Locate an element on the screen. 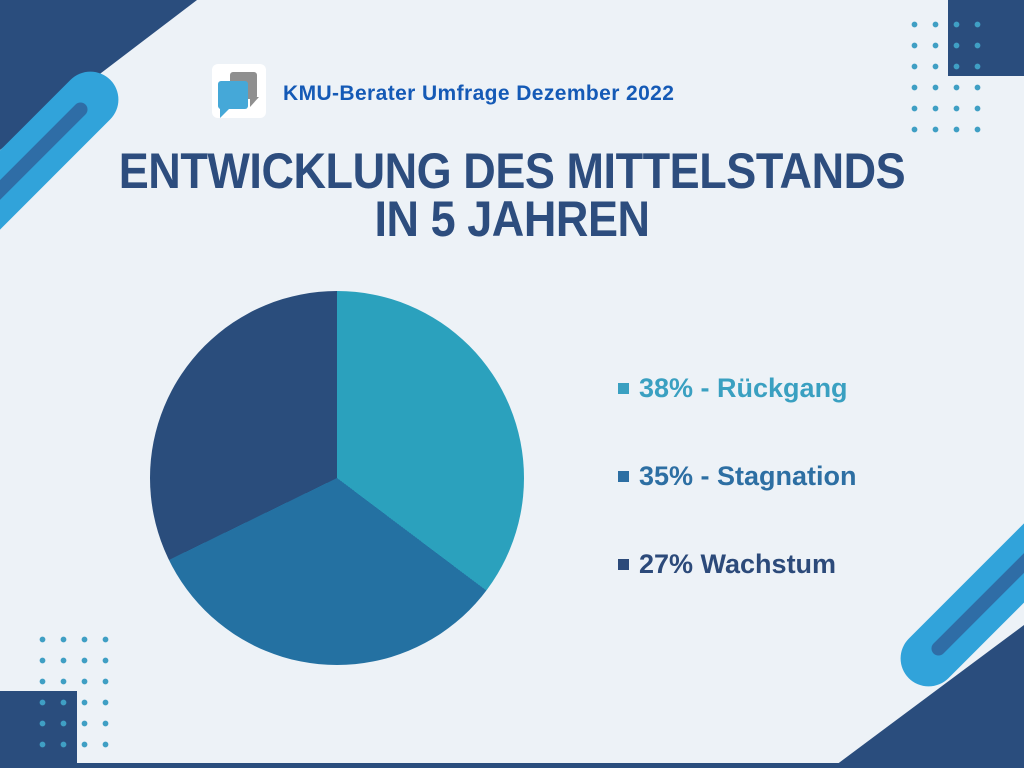  page-title-line-2: IN 5 JAHREN is located at coordinates (512, 219).